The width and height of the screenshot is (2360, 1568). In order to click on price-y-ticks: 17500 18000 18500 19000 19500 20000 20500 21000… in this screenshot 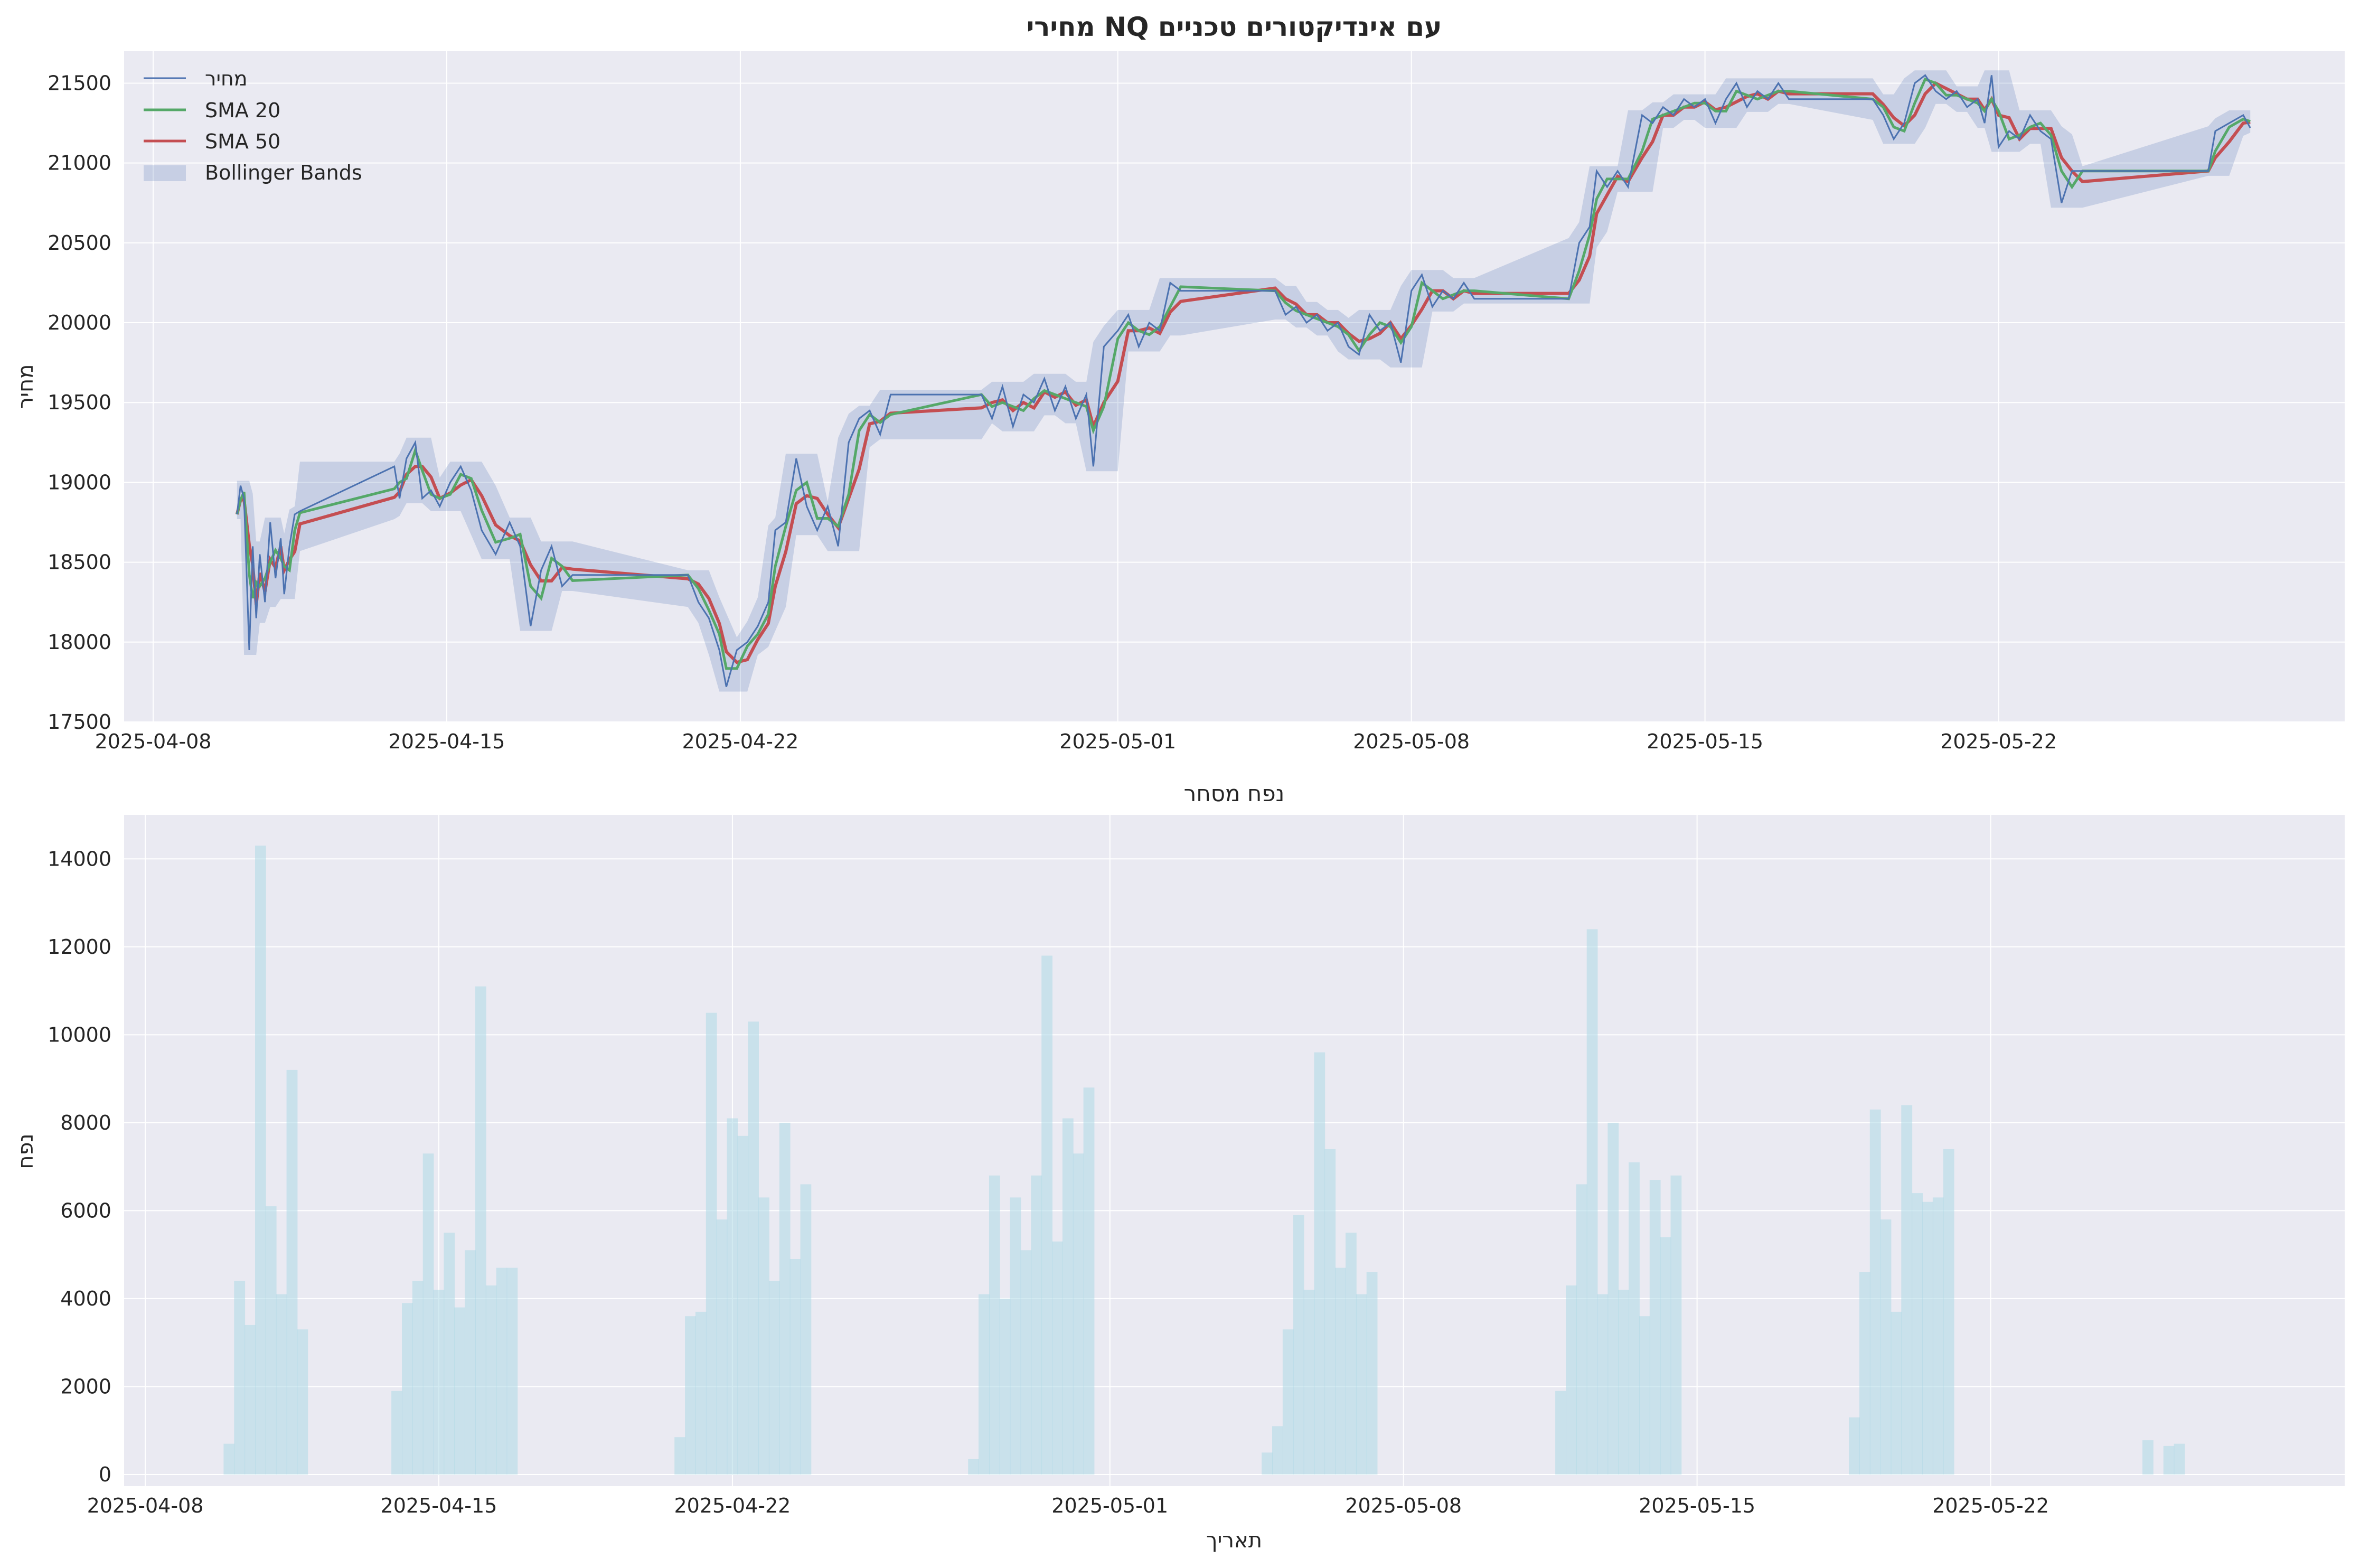, I will do `click(79, 402)`.